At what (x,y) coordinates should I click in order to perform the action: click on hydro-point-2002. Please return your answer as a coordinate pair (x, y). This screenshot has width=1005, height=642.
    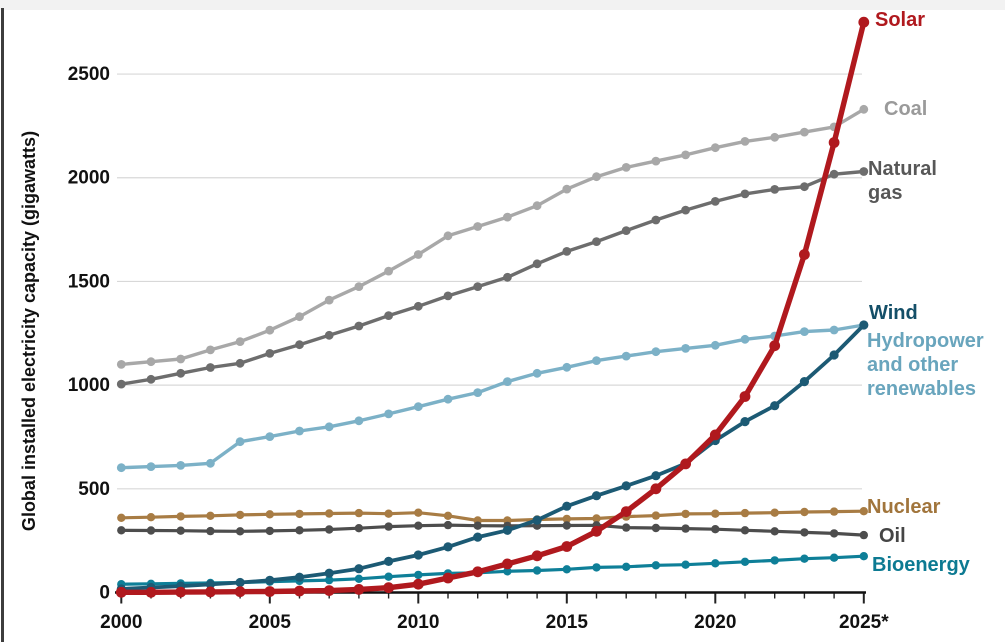
    Looking at the image, I should click on (181, 465).